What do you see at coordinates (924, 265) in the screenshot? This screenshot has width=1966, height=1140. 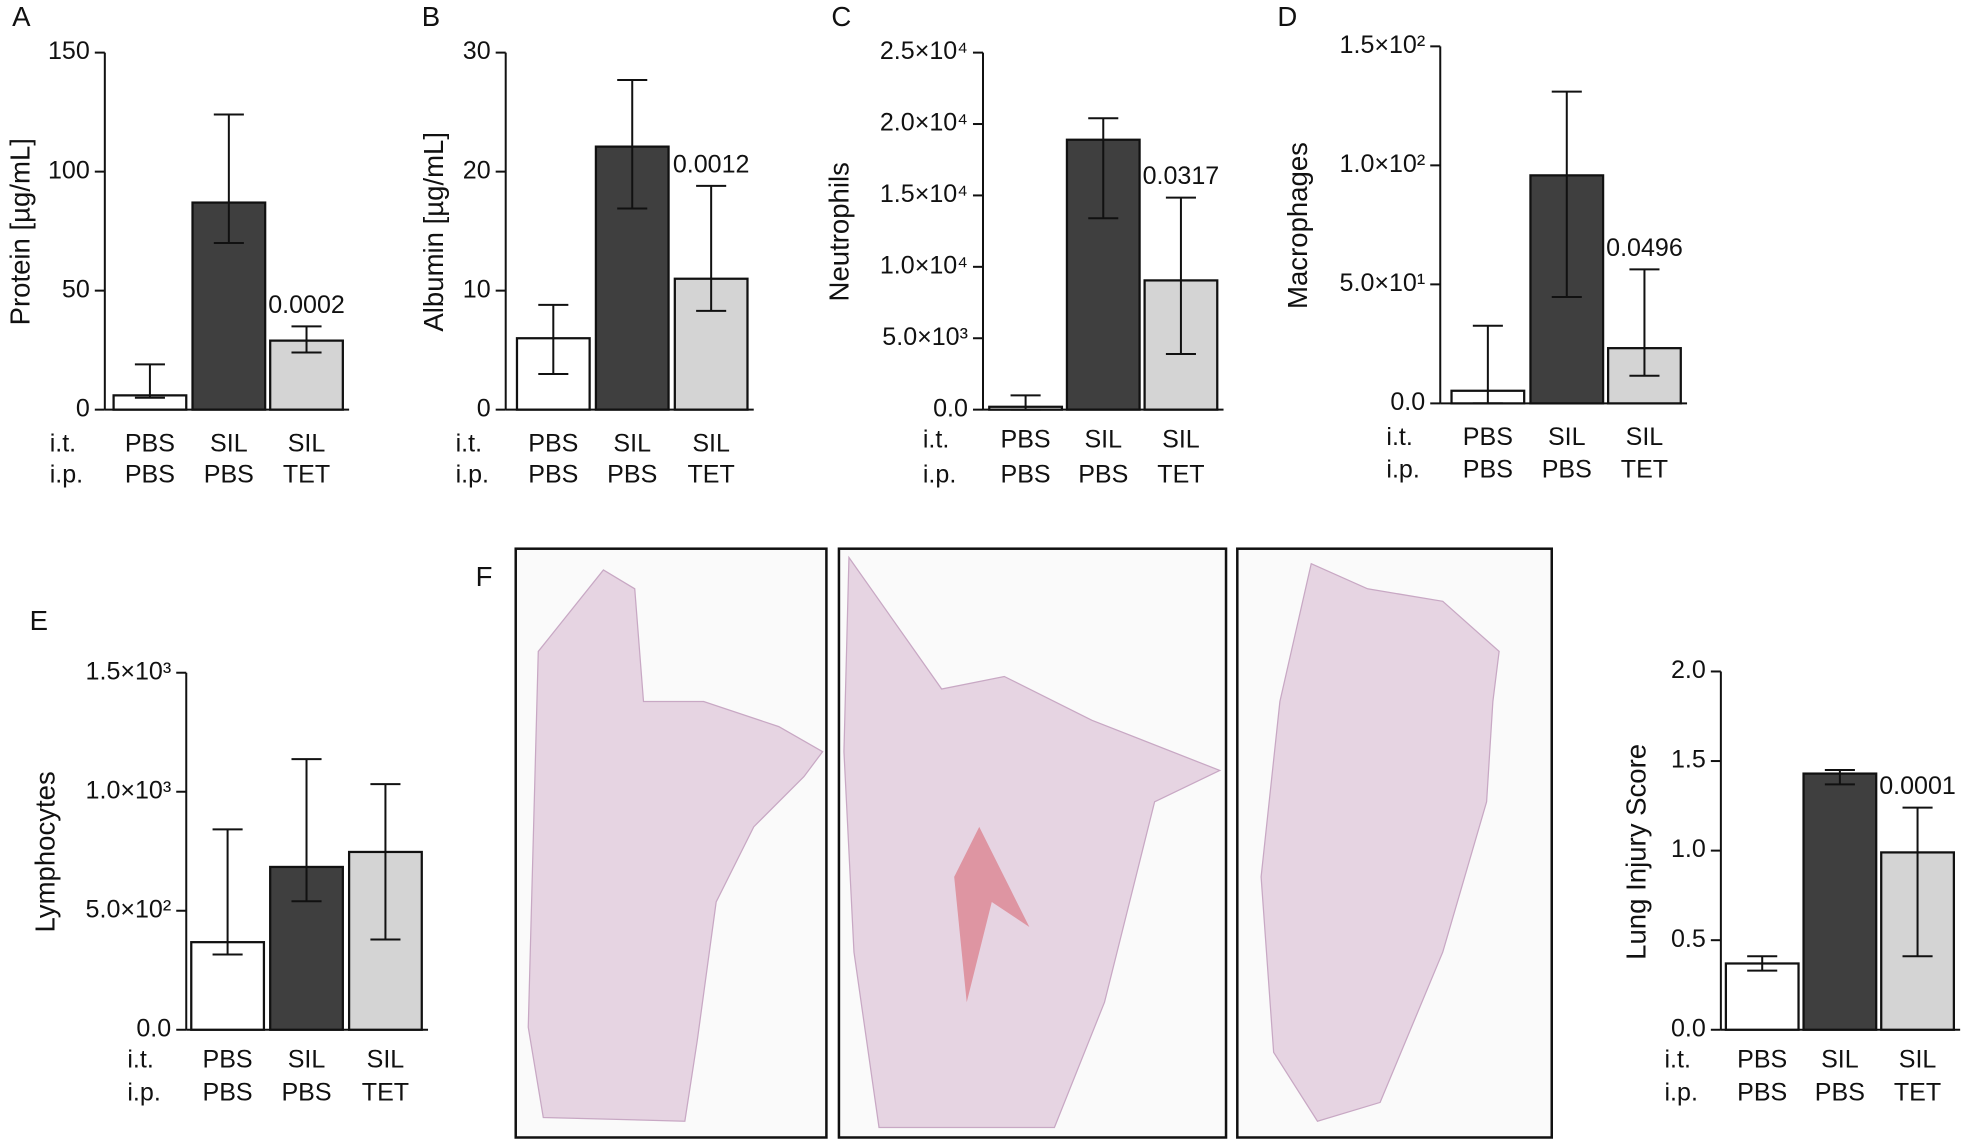 I see `y-tick-label: 1.0×10⁴` at bounding box center [924, 265].